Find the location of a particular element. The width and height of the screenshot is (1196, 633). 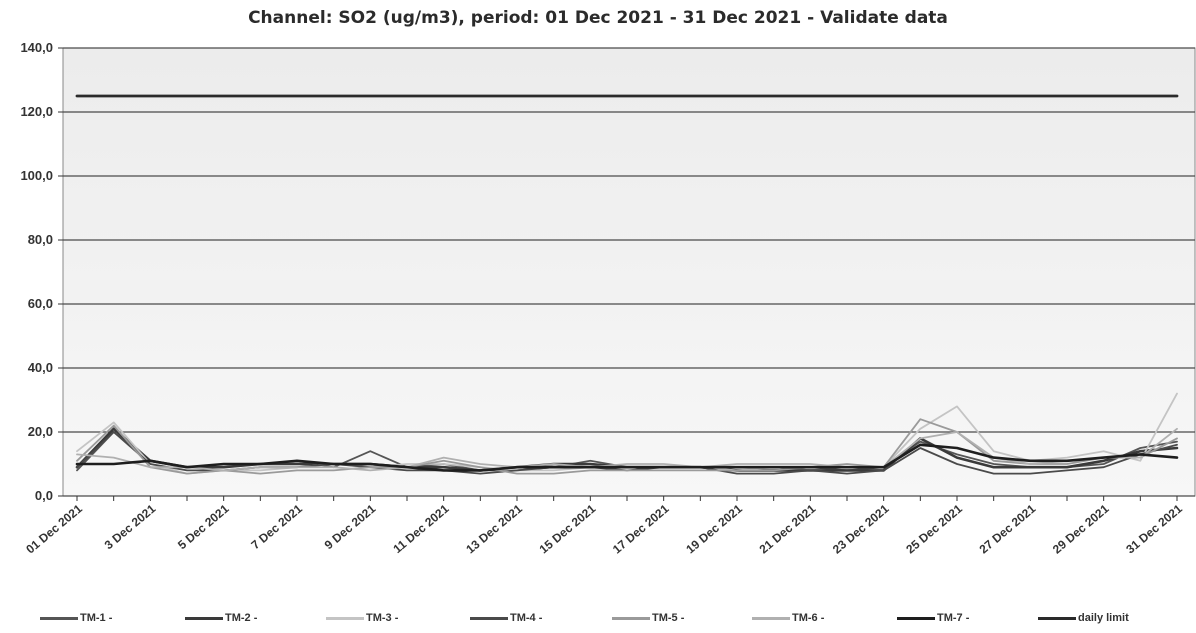

x-tick-label: 31 Dec 2021 is located at coordinates (1154, 528).